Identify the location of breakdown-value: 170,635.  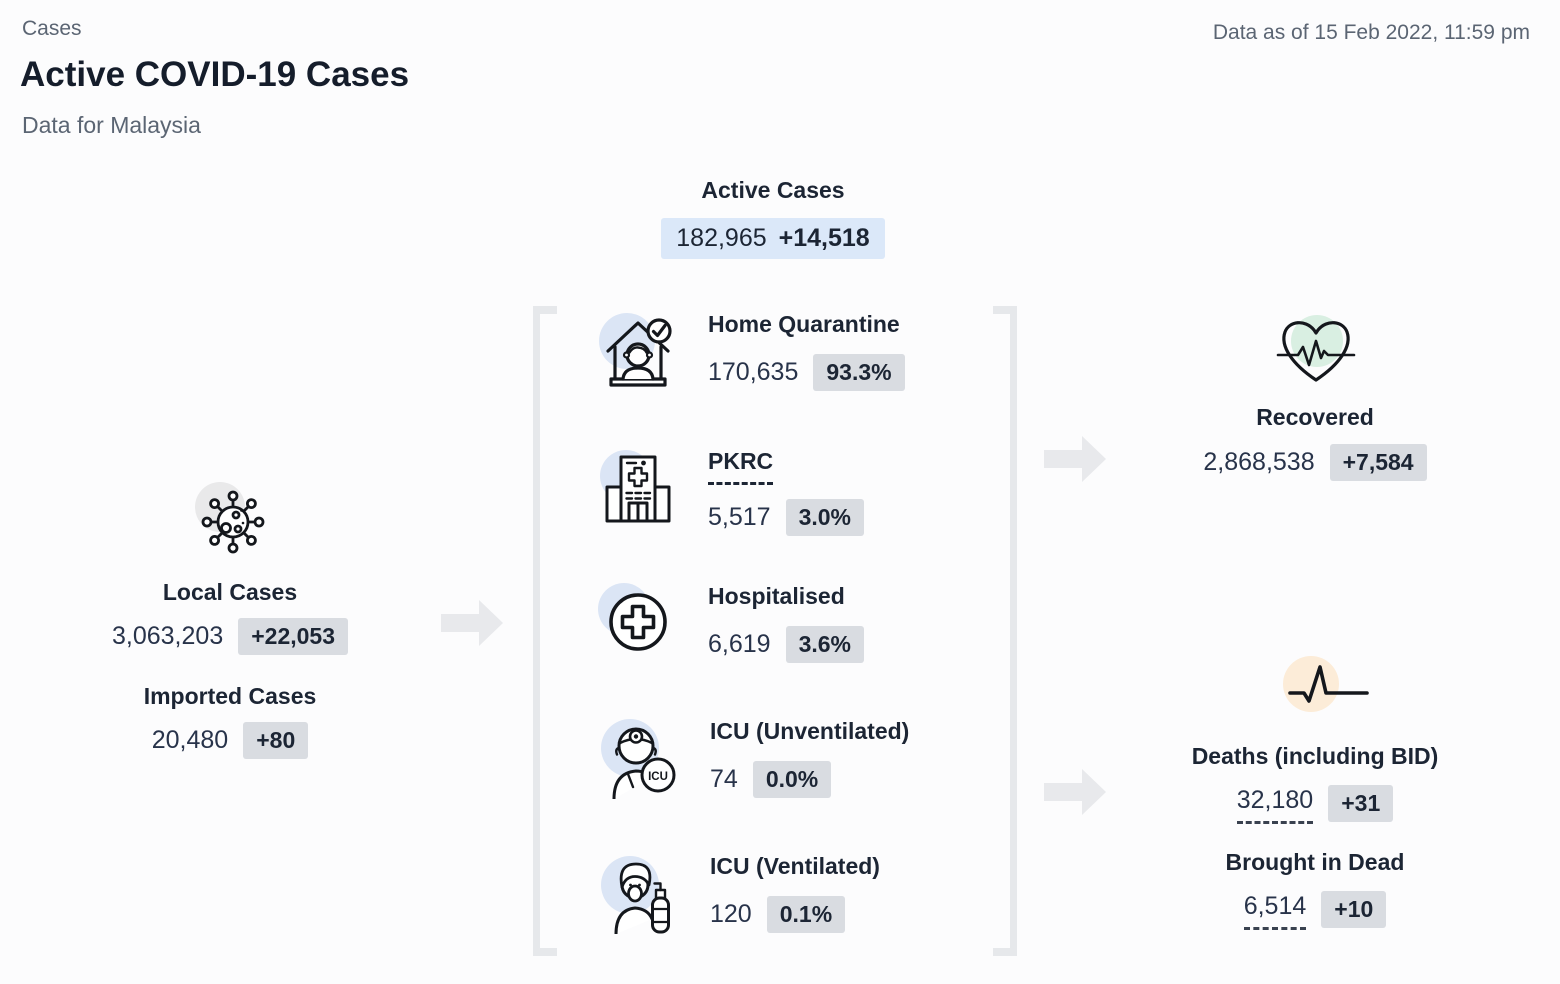
(753, 372).